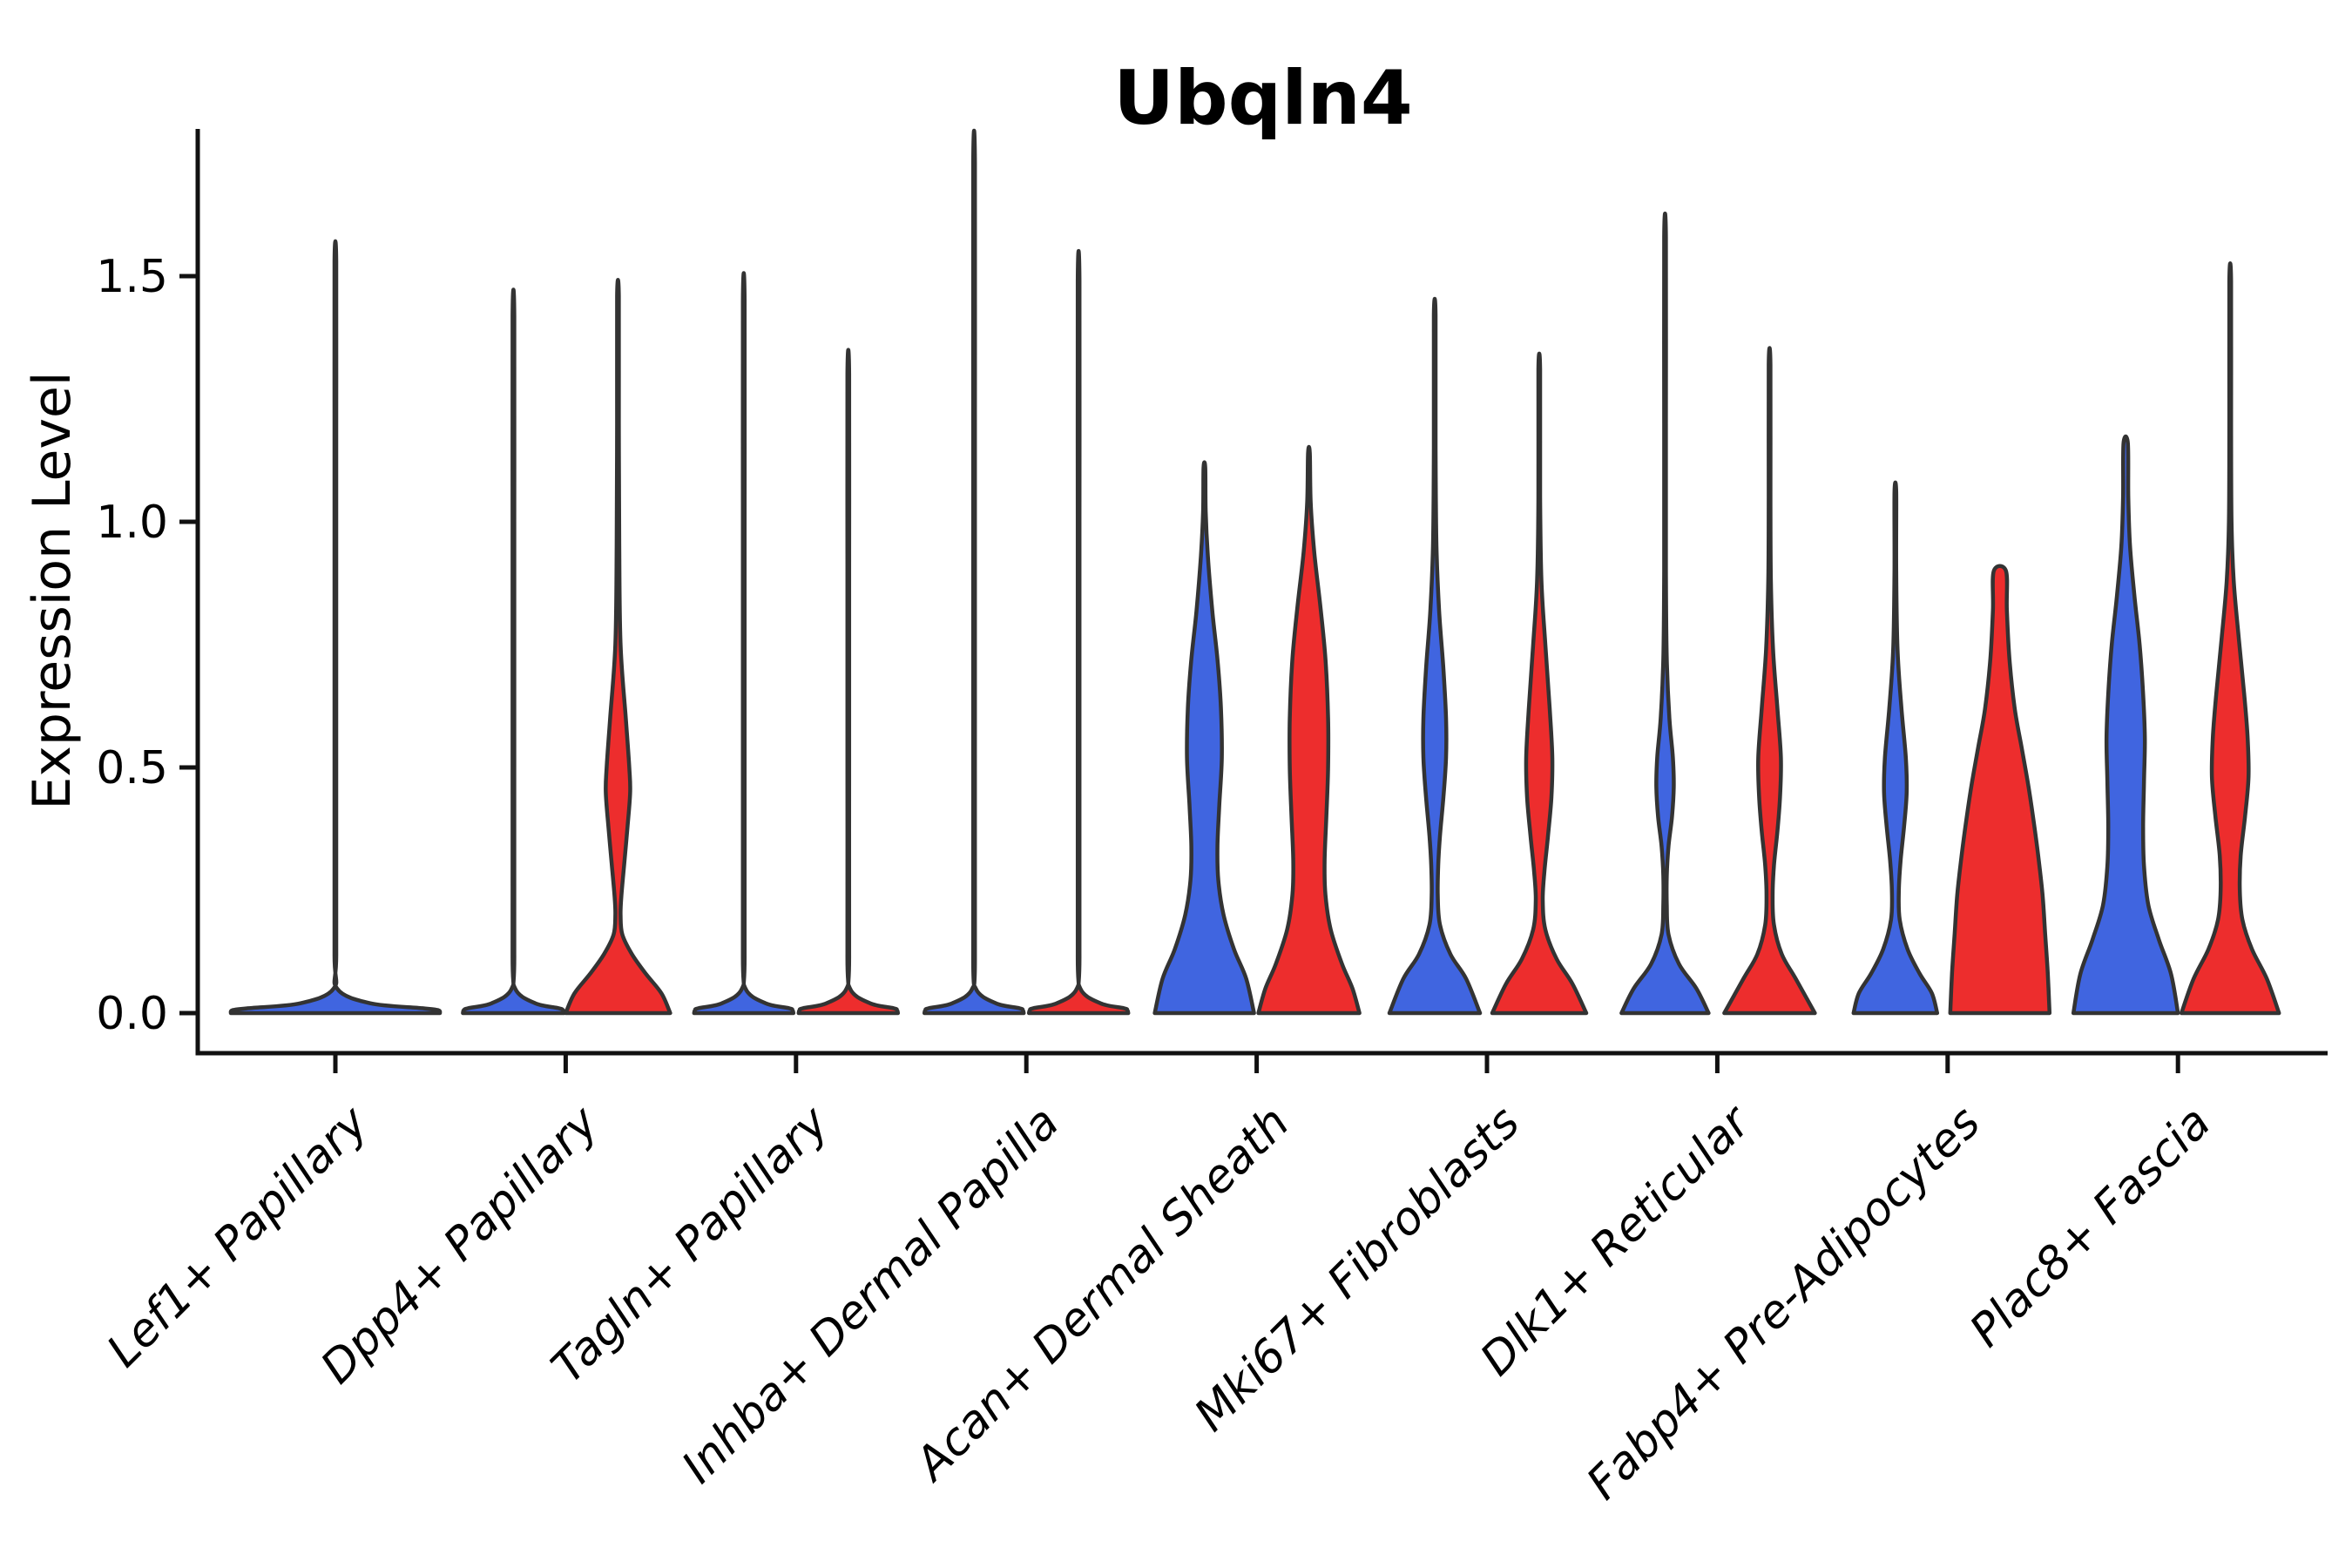  I want to click on violin-fabp4-pre-adipocytes-red, so click(2000, 790).